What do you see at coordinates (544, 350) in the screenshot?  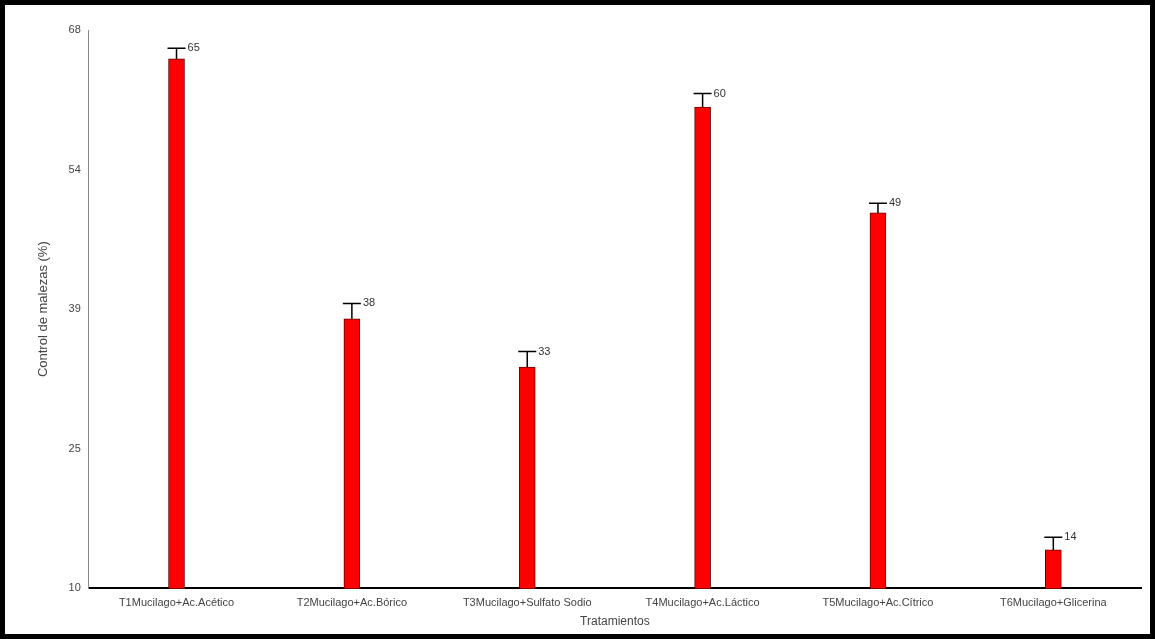 I see `data-label: 33` at bounding box center [544, 350].